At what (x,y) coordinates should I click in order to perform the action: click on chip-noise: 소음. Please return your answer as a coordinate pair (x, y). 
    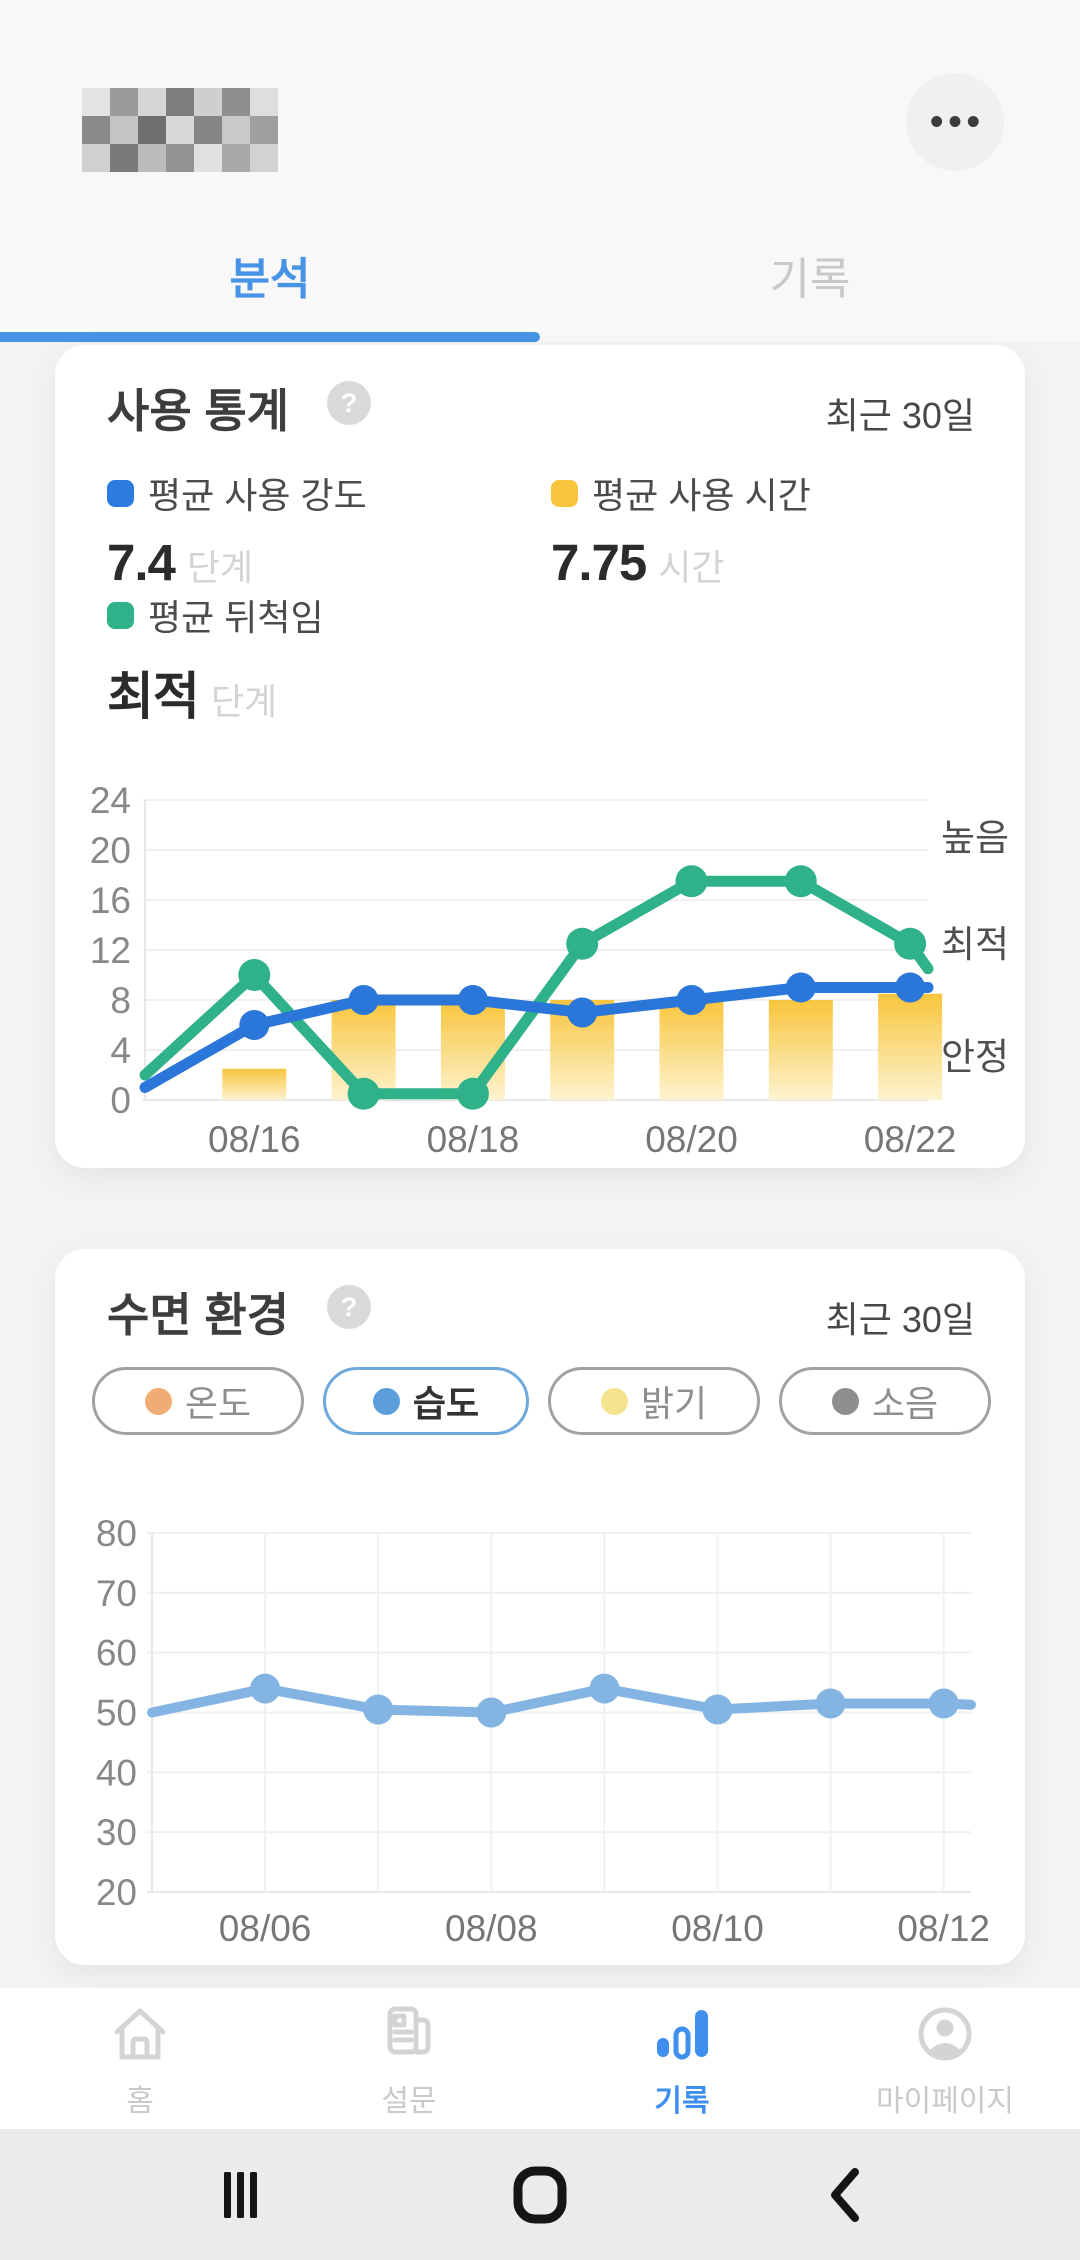
    Looking at the image, I should click on (885, 1401).